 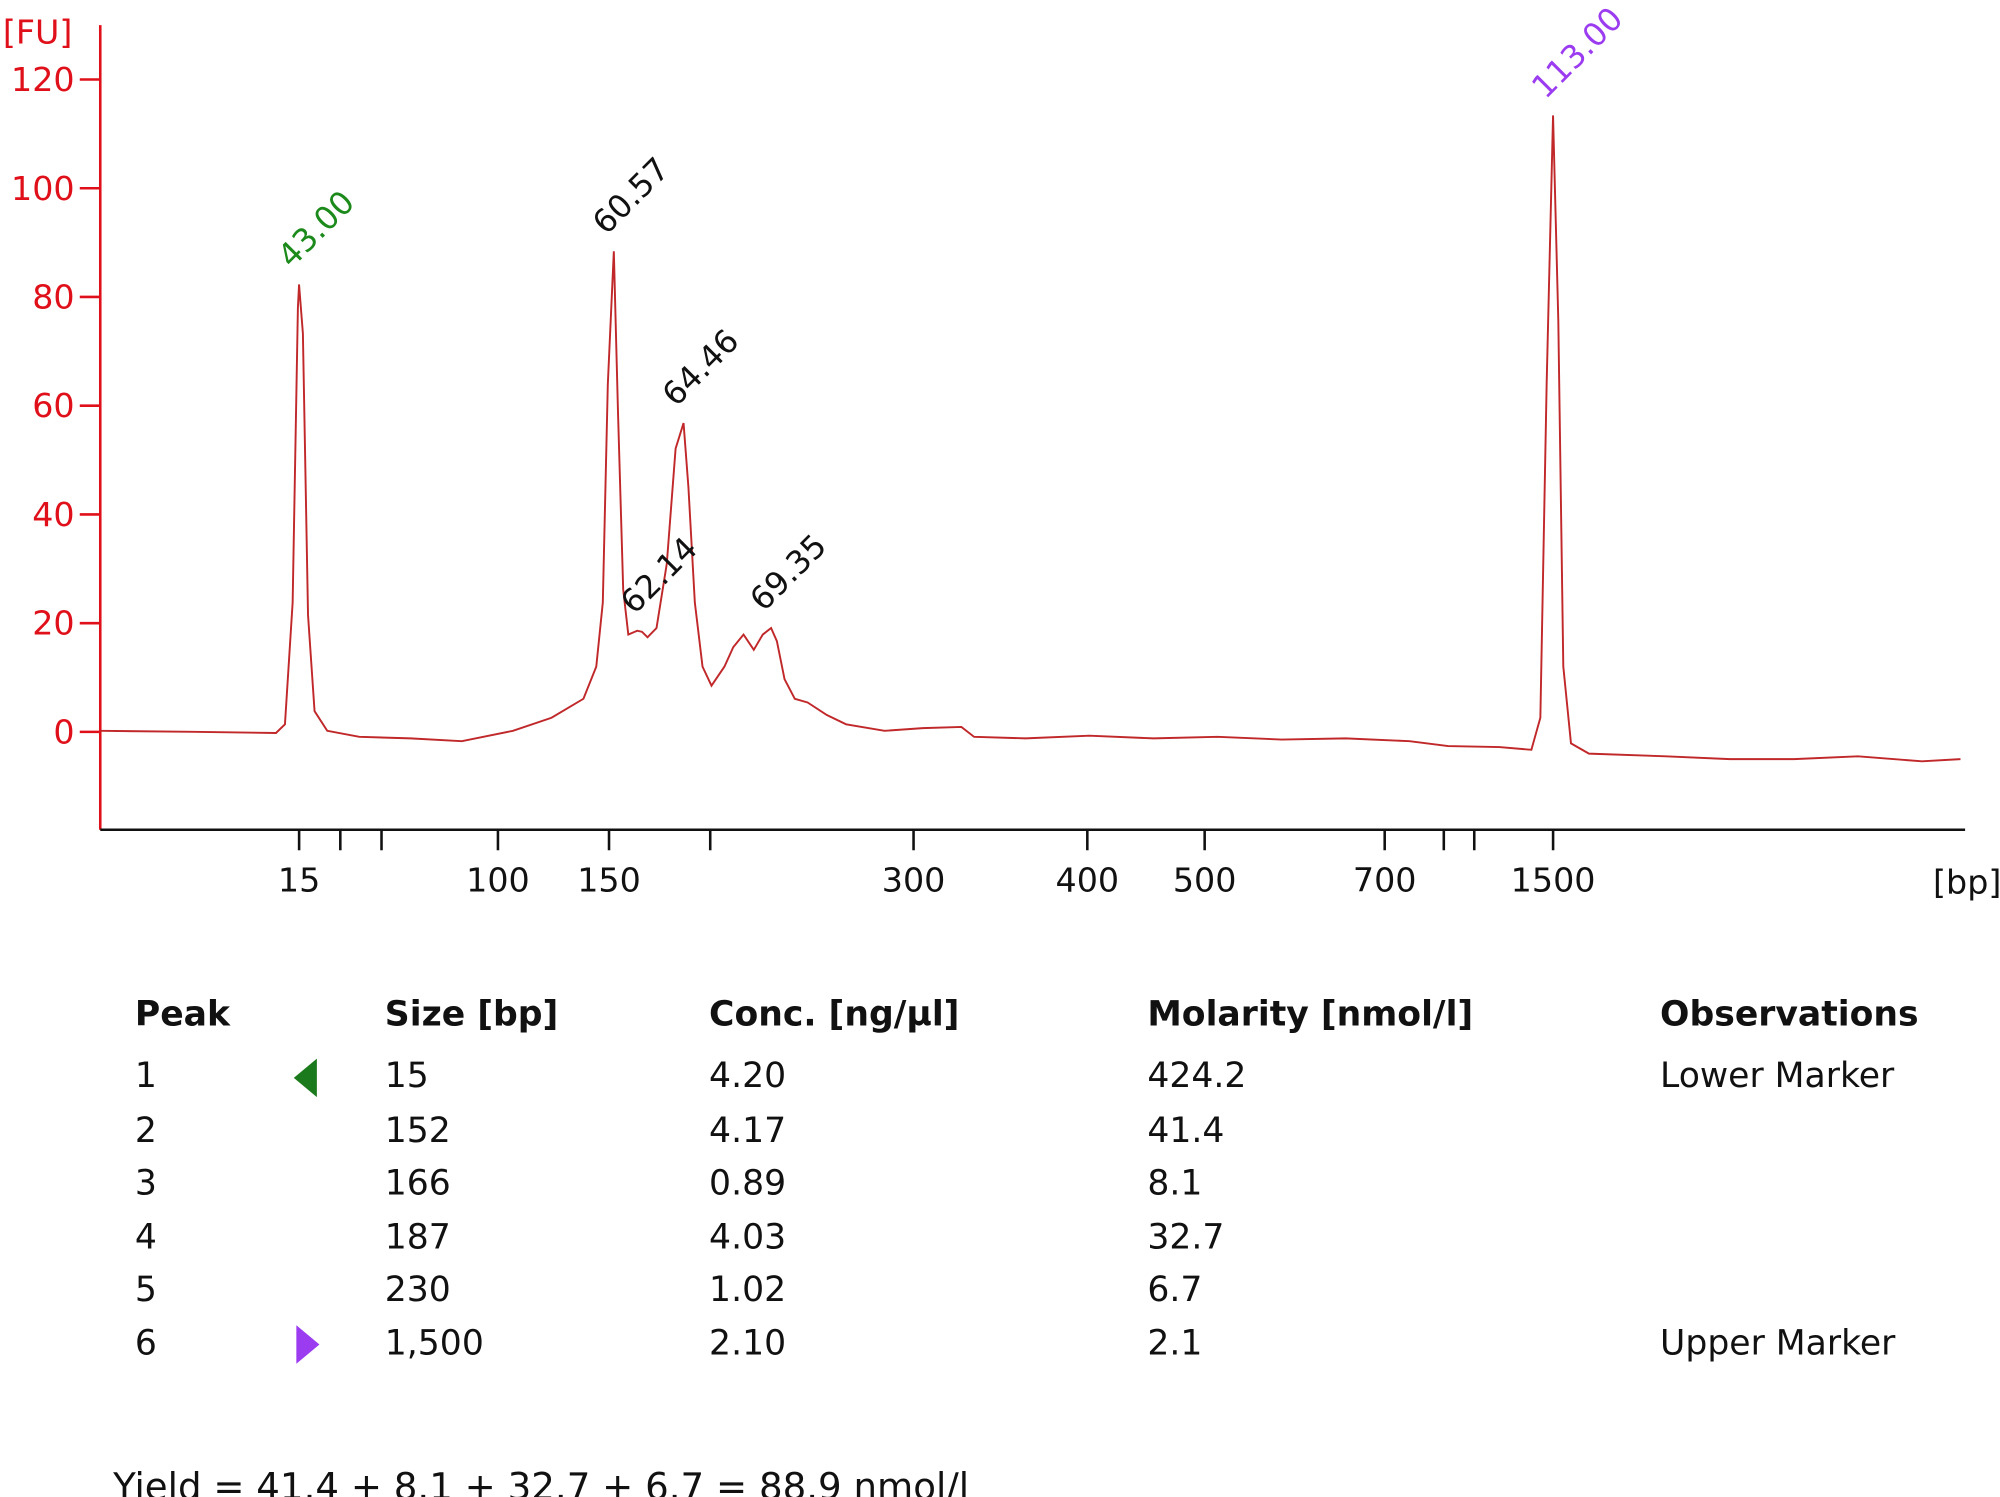 I want to click on peak-label: 69.35, so click(x=788, y=573).